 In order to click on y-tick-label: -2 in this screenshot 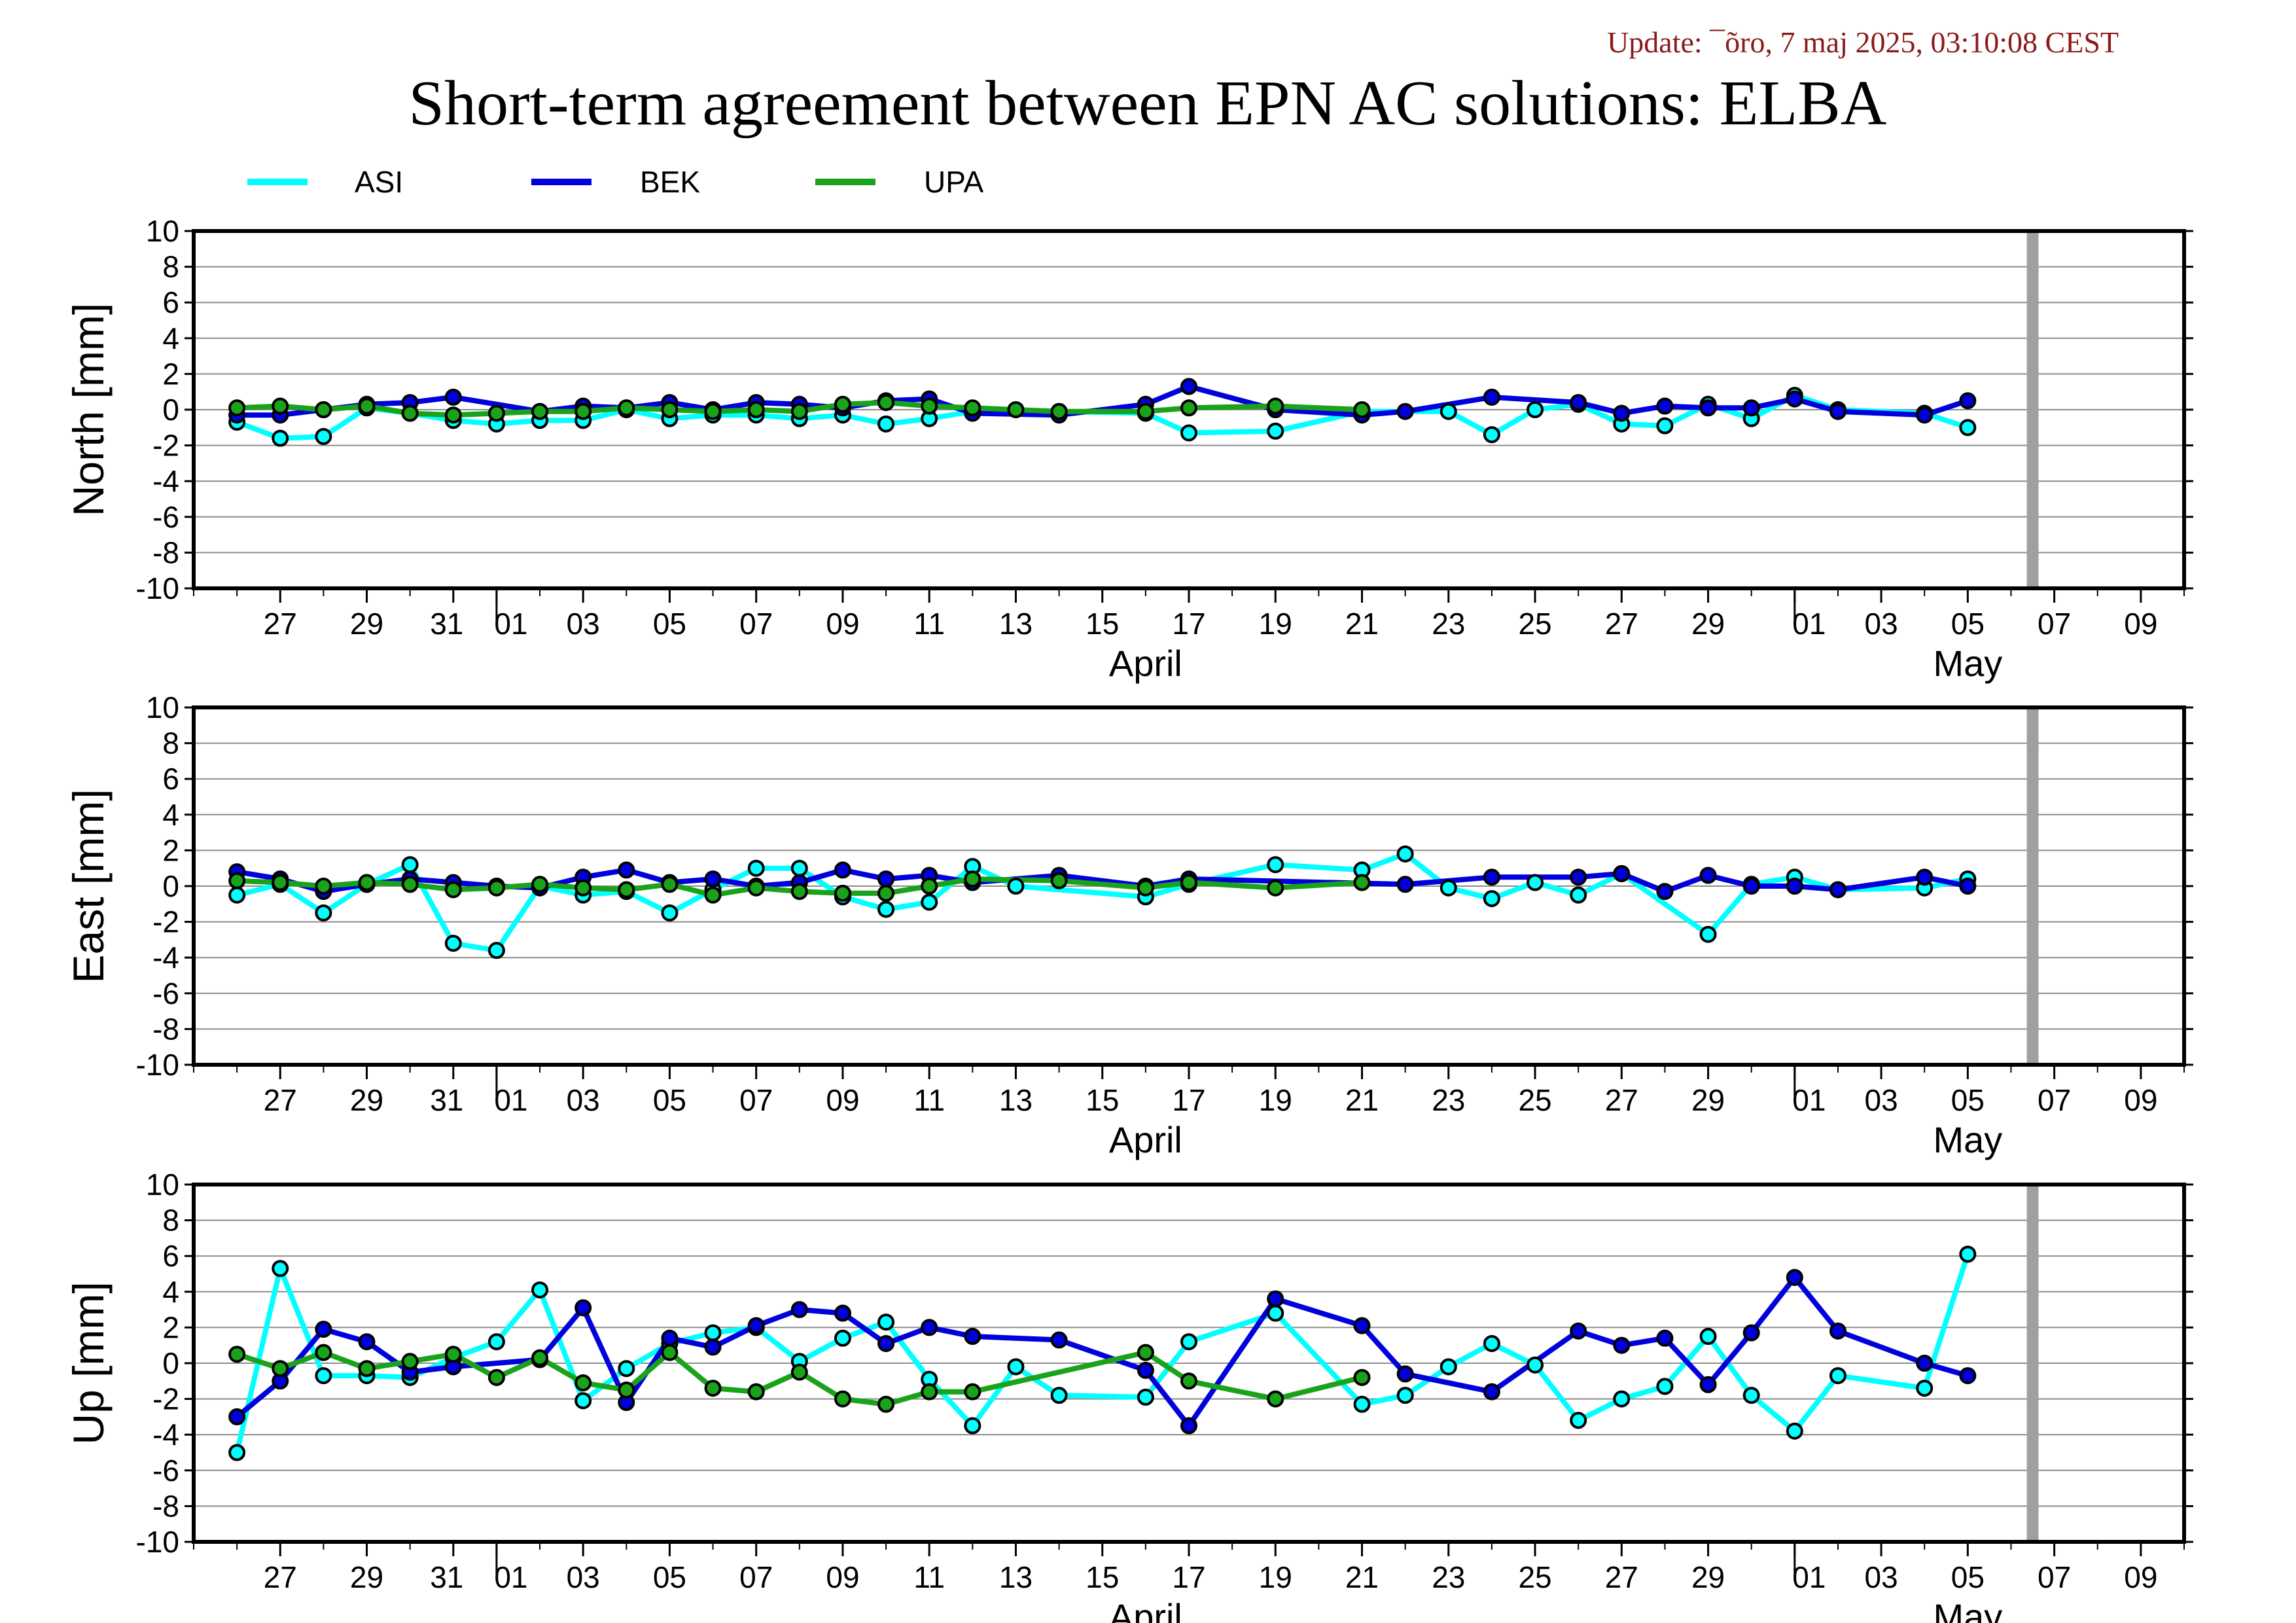, I will do `click(165, 446)`.